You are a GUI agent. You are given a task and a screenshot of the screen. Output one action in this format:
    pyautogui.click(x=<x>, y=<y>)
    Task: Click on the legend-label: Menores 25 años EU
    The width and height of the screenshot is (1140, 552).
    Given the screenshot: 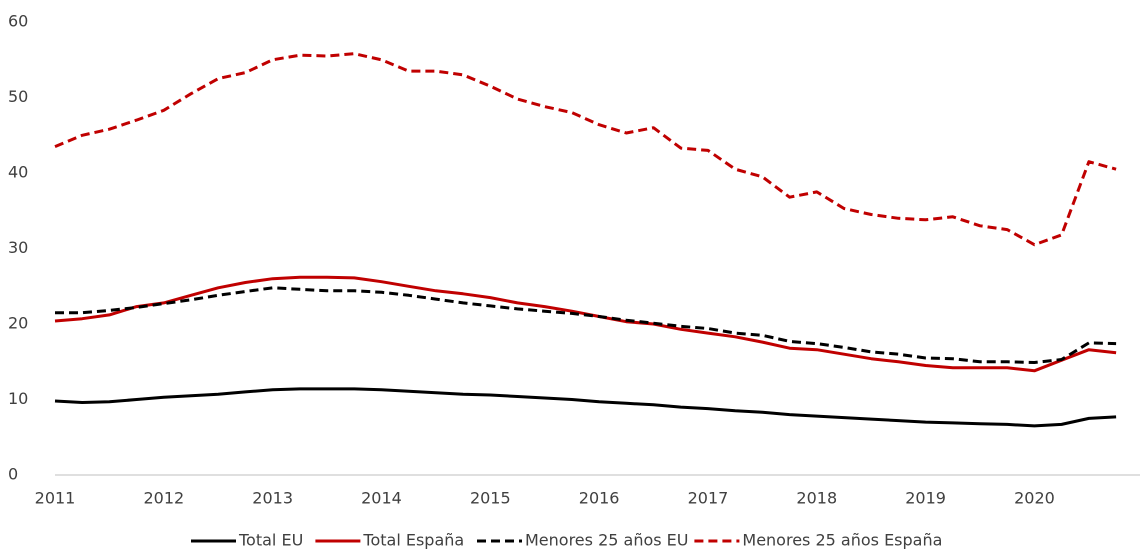 What is the action you would take?
    pyautogui.click(x=607, y=540)
    